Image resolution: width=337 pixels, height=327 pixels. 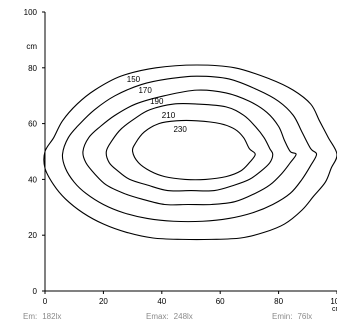 What do you see at coordinates (35, 291) in the screenshot?
I see `y-tick-label: 0` at bounding box center [35, 291].